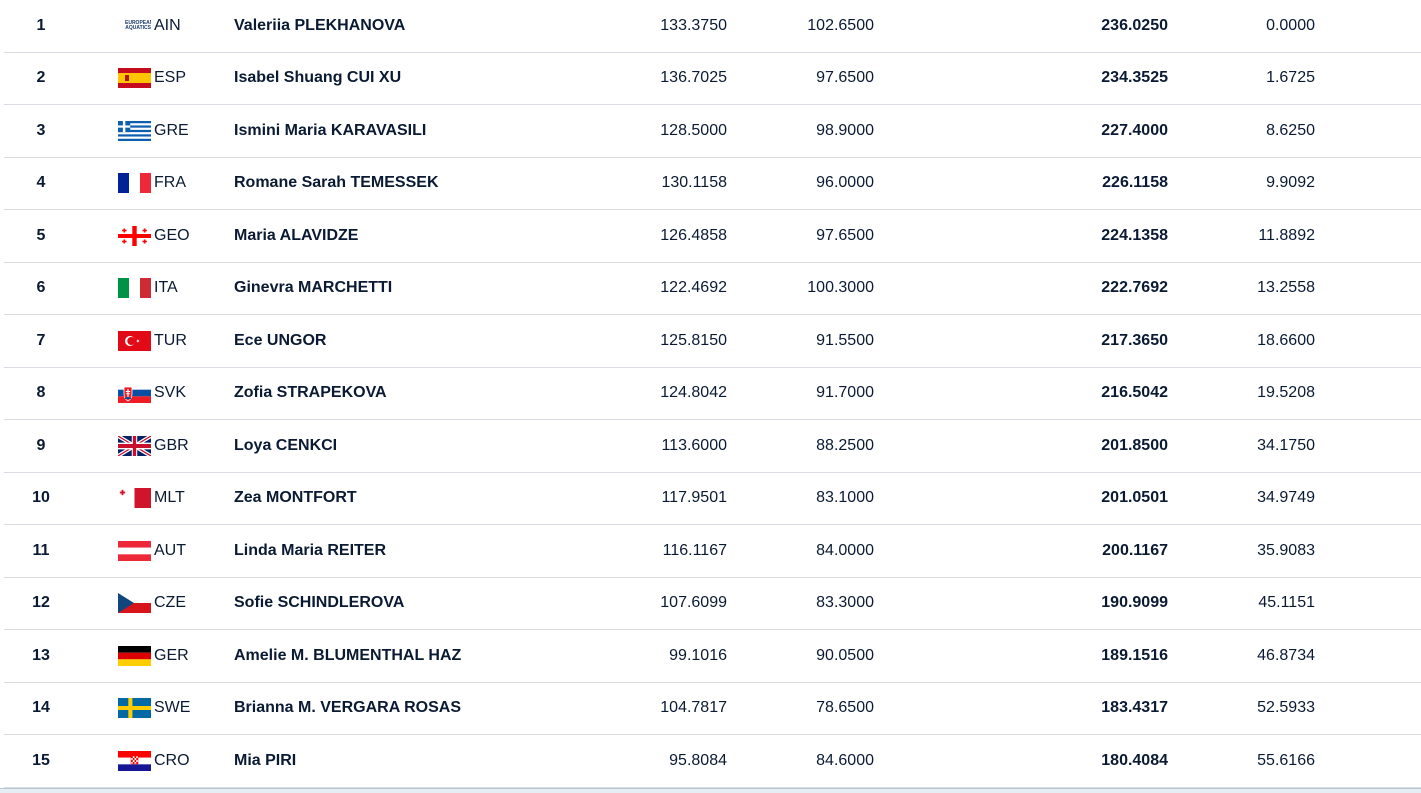 The height and width of the screenshot is (793, 1421). Describe the element at coordinates (41, 550) in the screenshot. I see `rank: 11` at that location.